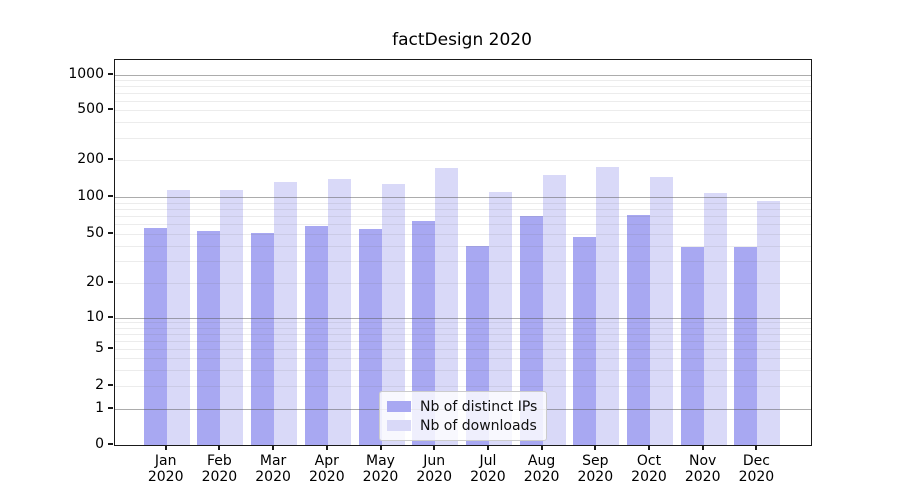  I want to click on x-tick-mark-mar, so click(273, 447).